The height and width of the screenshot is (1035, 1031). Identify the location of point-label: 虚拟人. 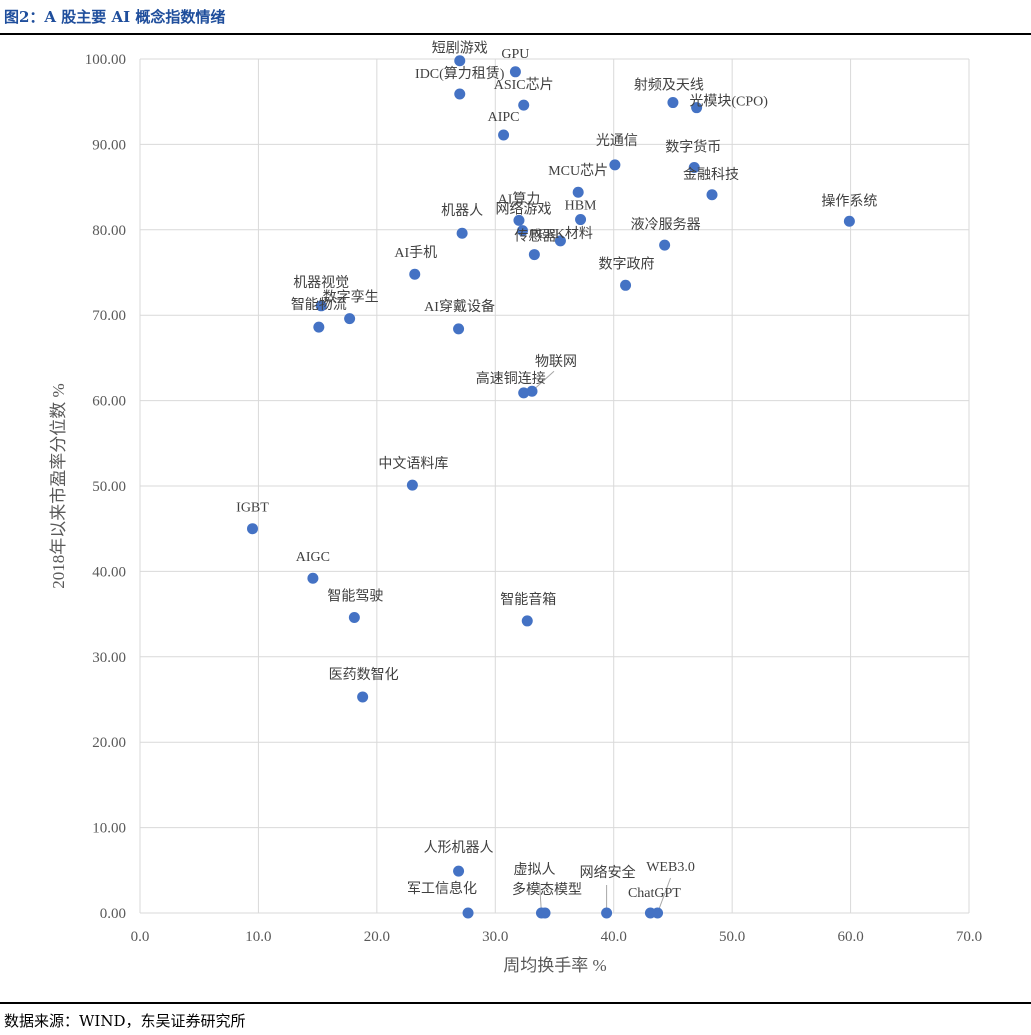
(534, 870).